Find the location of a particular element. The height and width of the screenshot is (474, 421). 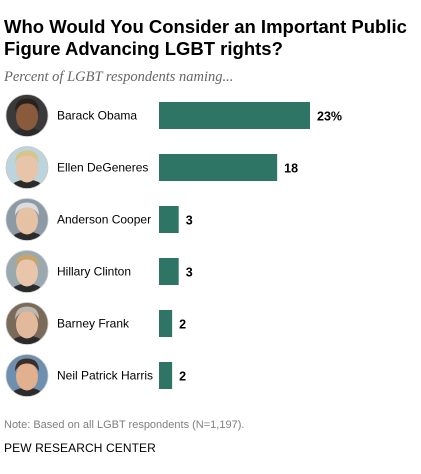

bar-row: Anderson Cooper 3 is located at coordinates (99, 219).